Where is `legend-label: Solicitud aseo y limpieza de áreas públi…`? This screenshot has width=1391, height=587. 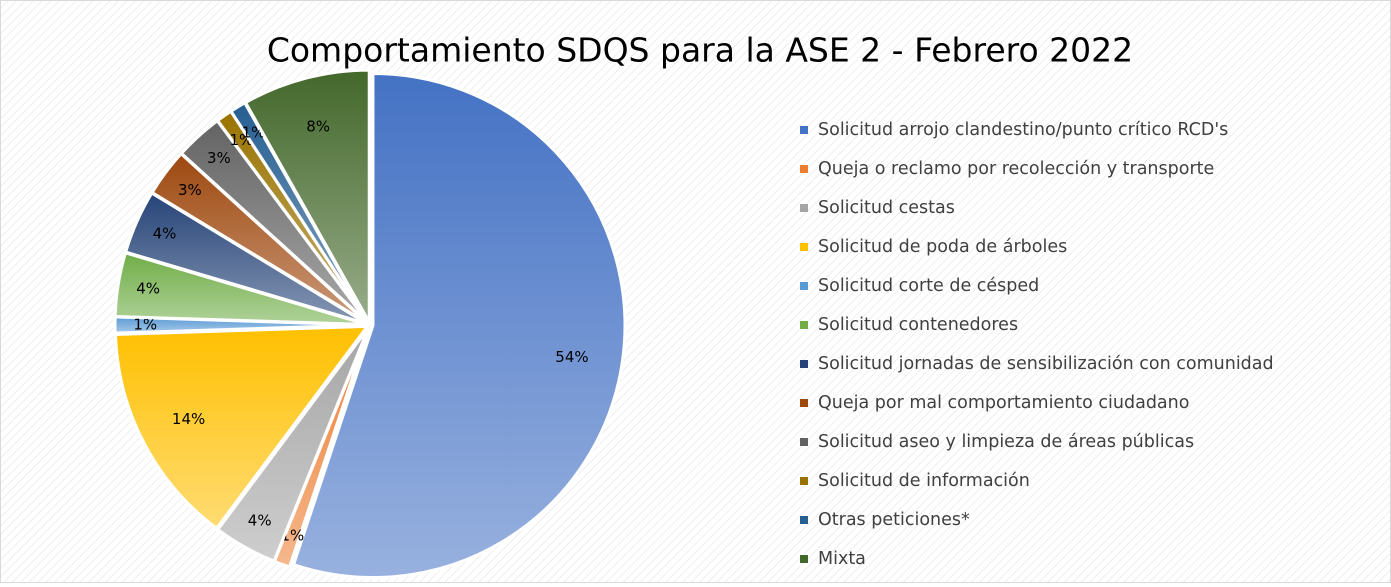 legend-label: Solicitud aseo y limpieza de áreas públi… is located at coordinates (1006, 442).